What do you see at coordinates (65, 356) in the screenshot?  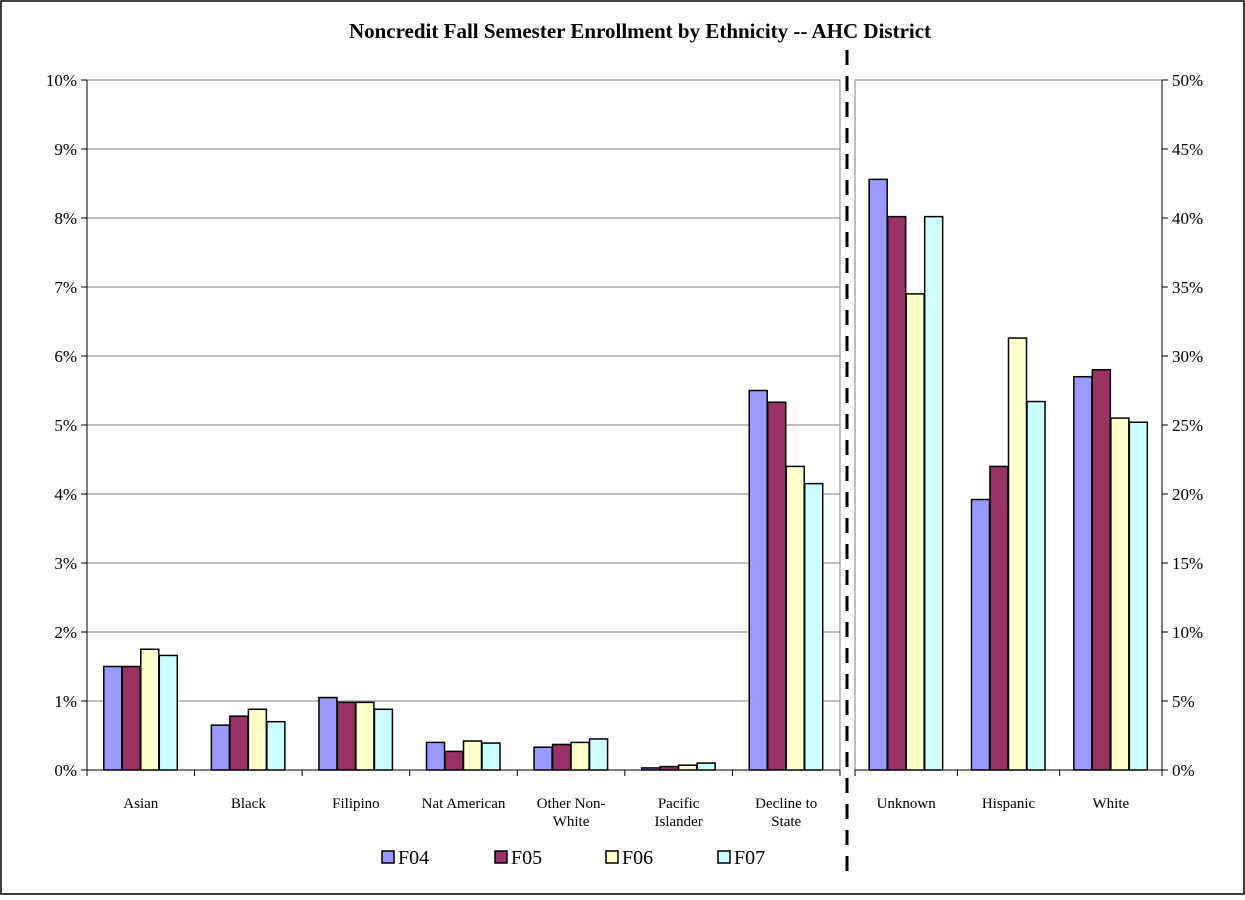 I see `y-tick-label: 6%` at bounding box center [65, 356].